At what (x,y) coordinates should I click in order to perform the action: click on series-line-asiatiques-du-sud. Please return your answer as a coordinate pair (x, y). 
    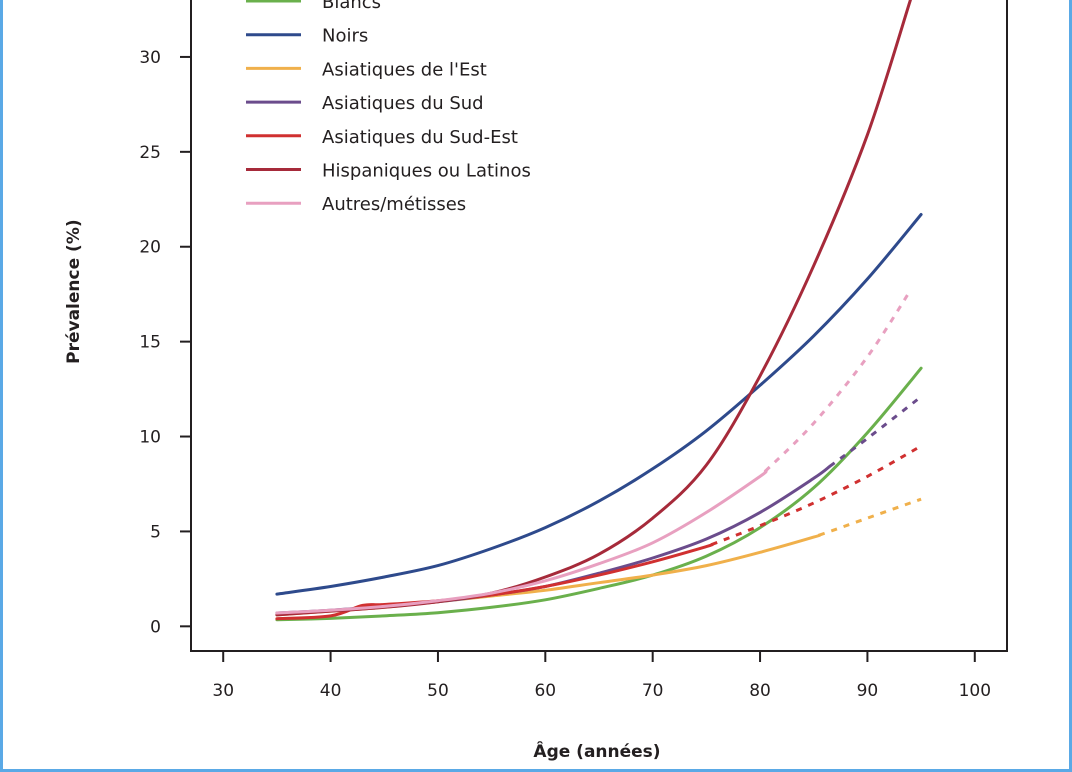
    Looking at the image, I should click on (553, 539).